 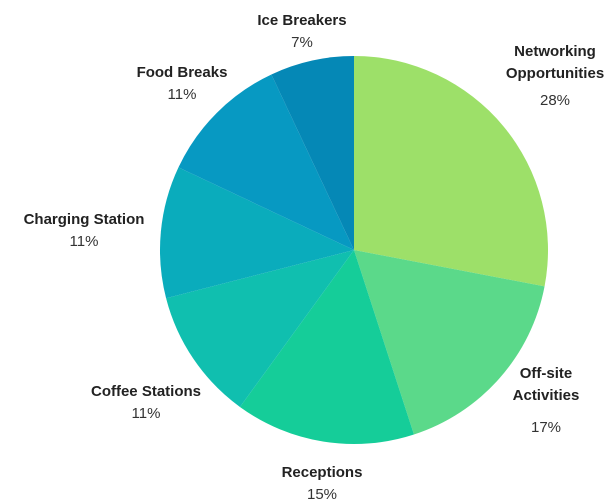 I want to click on pie-slice-networking-opportunities, so click(x=451, y=171).